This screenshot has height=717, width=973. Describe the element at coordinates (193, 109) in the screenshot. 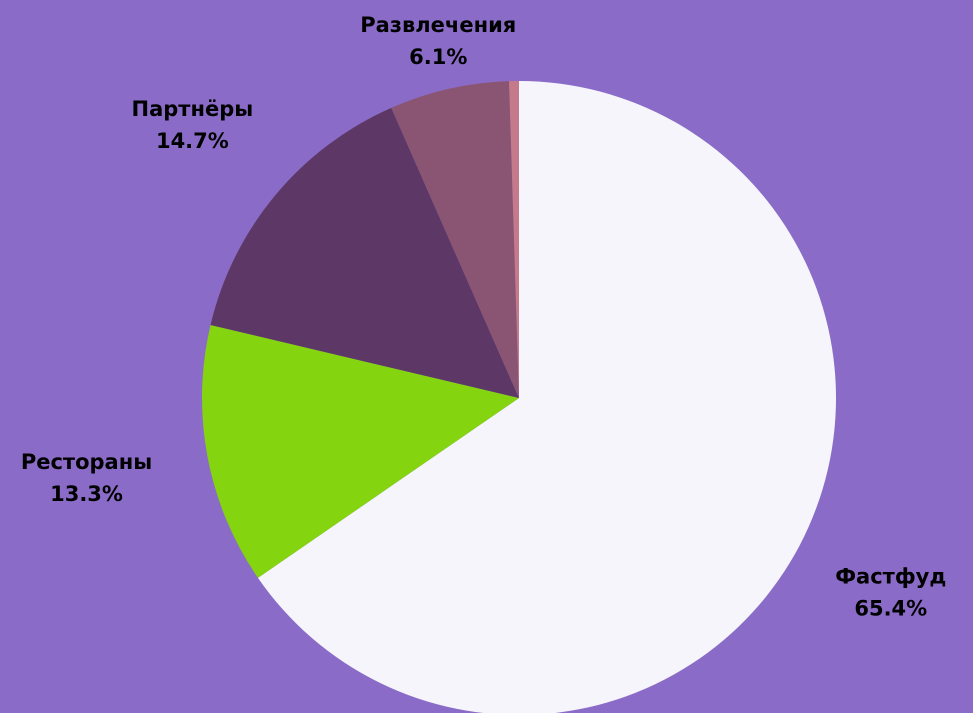

I see `slice-label: Партнёры` at that location.